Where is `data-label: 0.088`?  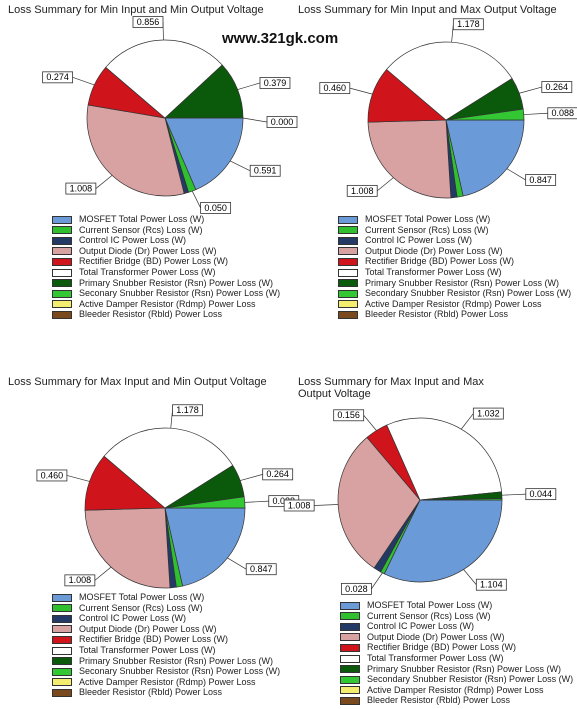
data-label: 0.088 is located at coordinates (283, 501).